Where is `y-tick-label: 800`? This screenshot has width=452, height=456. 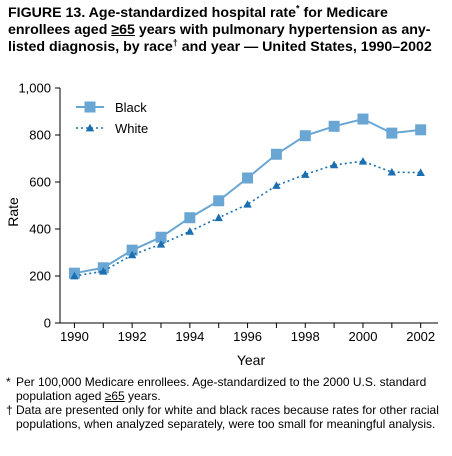
y-tick-label: 800 is located at coordinates (40, 135).